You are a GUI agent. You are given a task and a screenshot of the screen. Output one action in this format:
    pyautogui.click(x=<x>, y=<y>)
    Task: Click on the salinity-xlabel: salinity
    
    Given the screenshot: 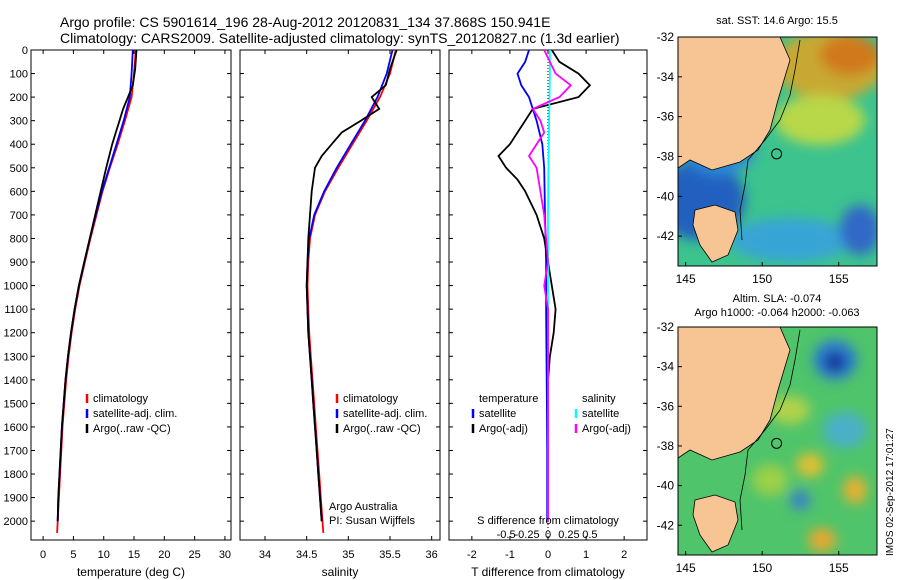 What is the action you would take?
    pyautogui.click(x=340, y=572)
    